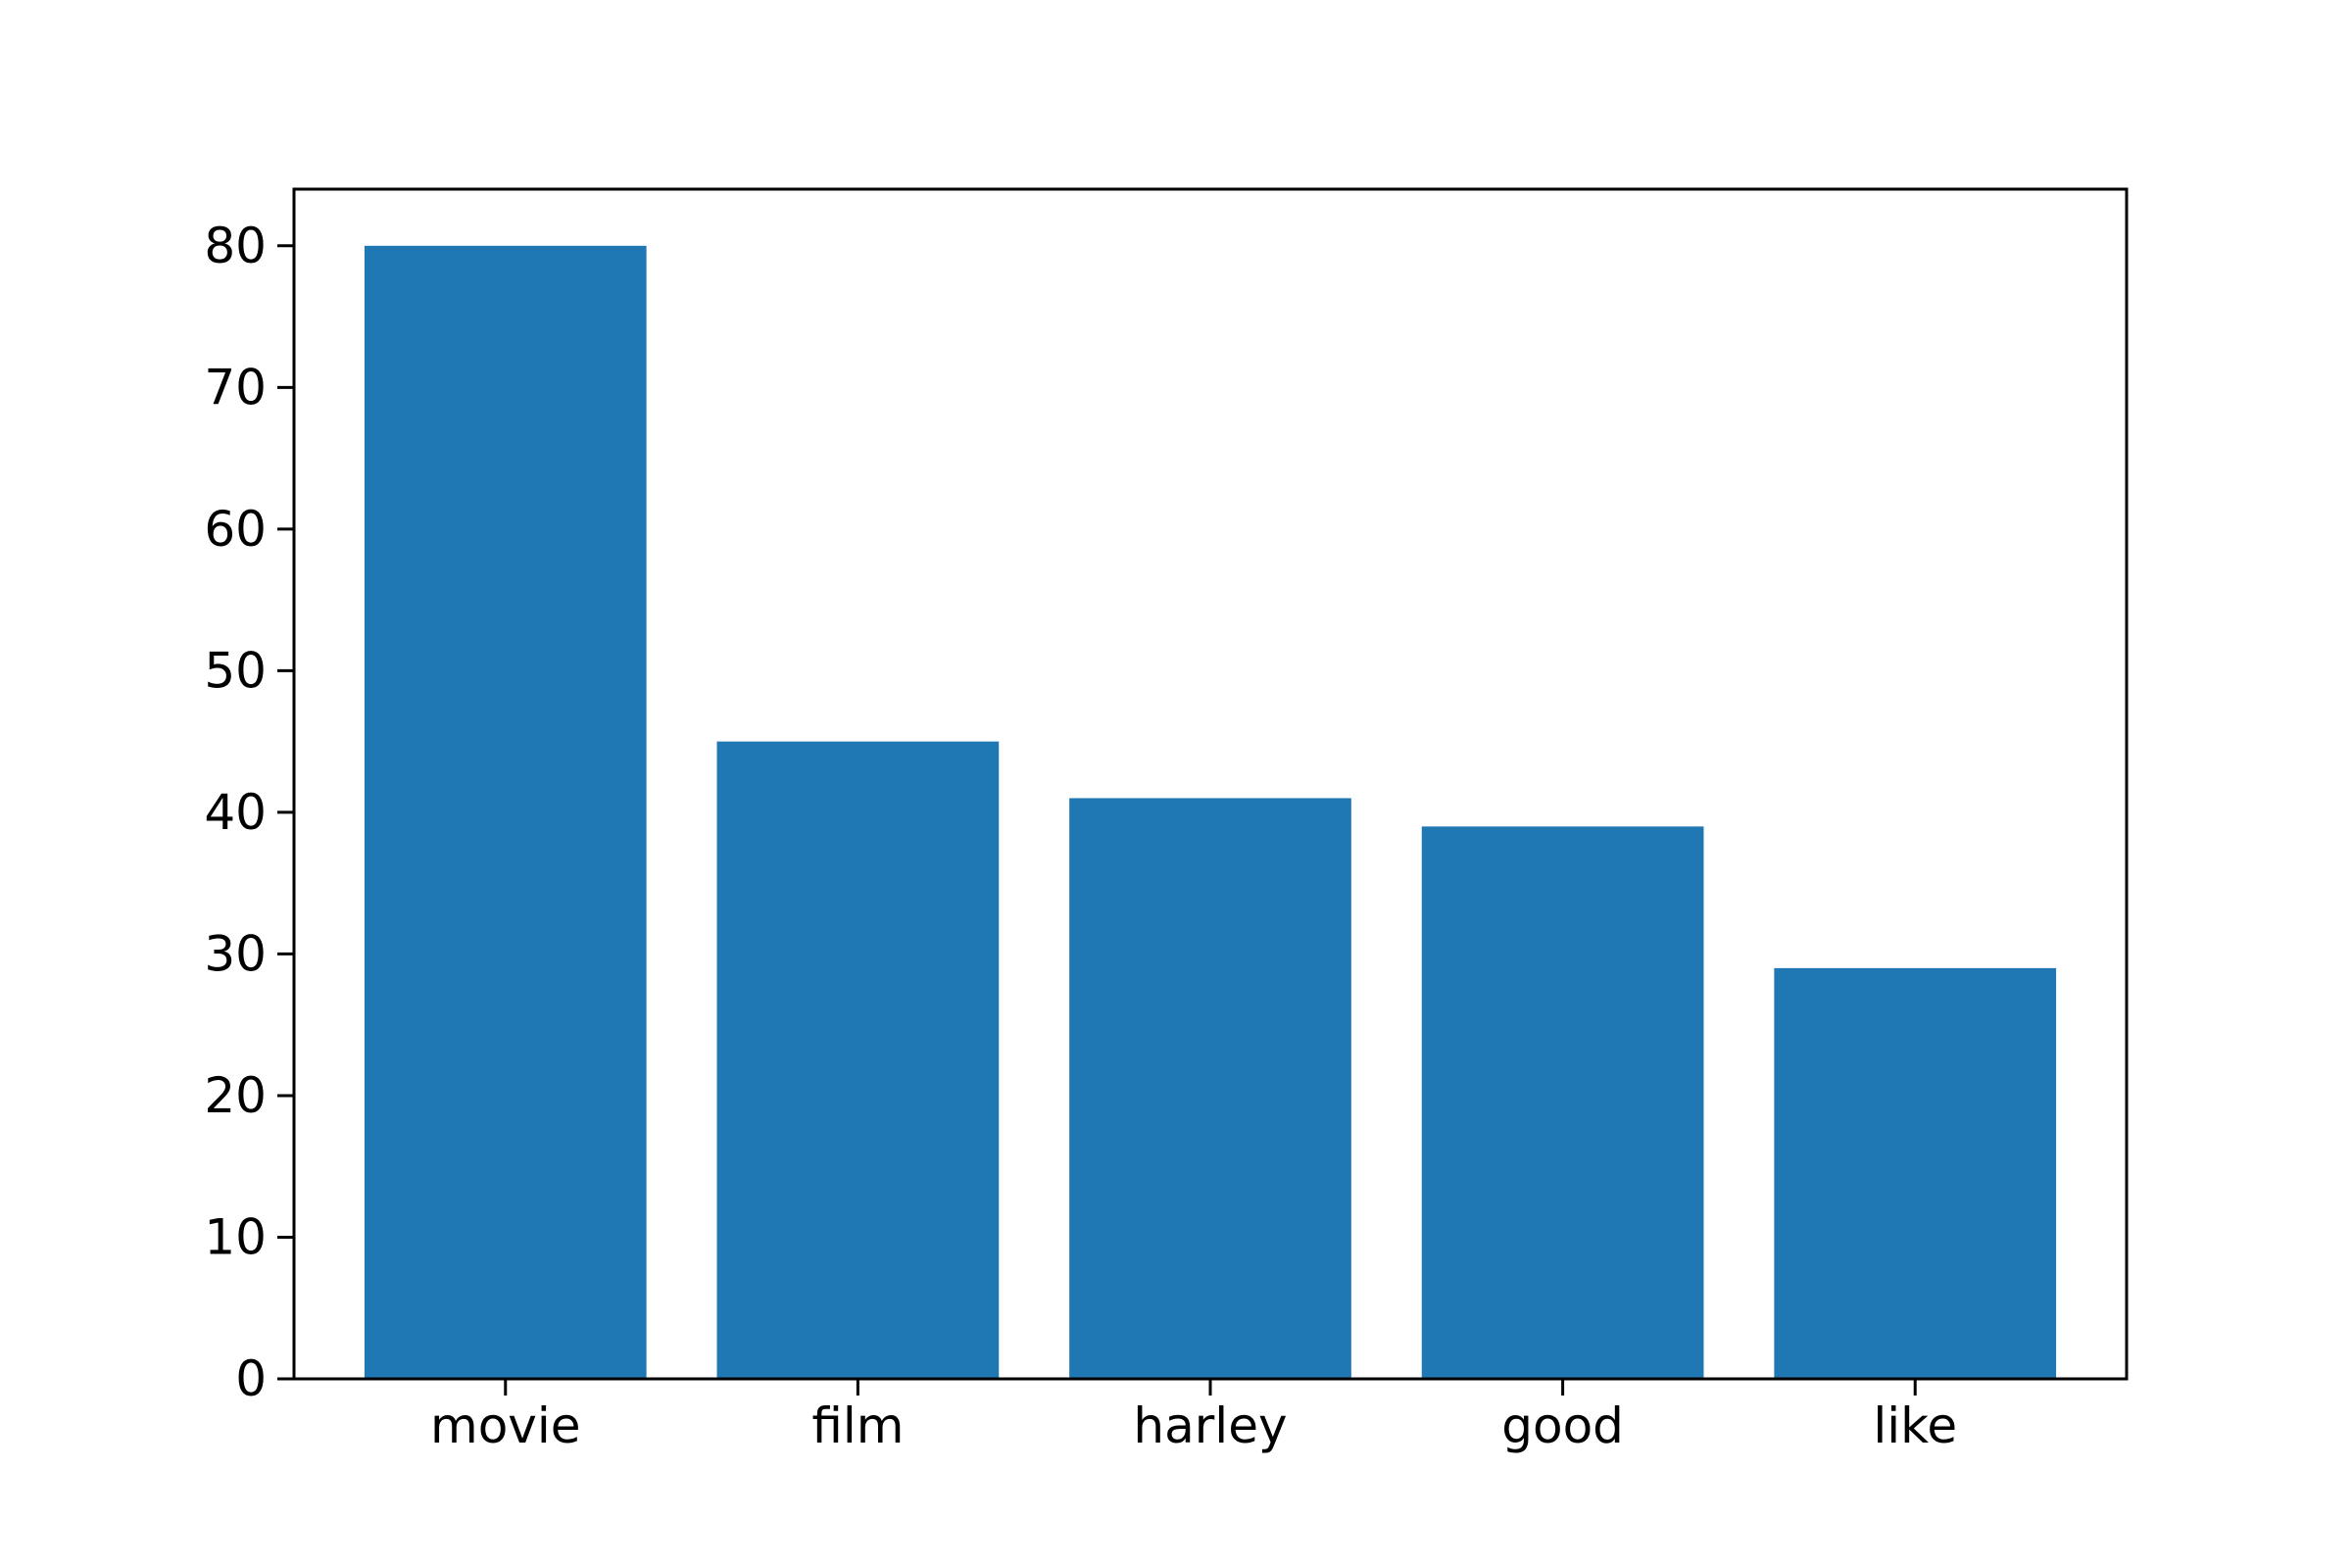 Image resolution: width=2352 pixels, height=1568 pixels. Describe the element at coordinates (235, 953) in the screenshot. I see `y-tick-label: 30` at that location.